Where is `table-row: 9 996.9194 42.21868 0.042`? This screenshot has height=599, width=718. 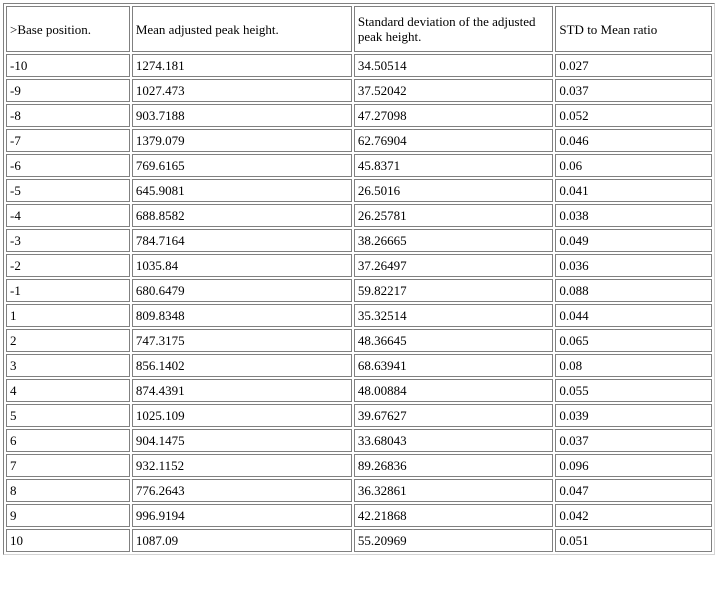 table-row: 9 996.9194 42.21868 0.042 is located at coordinates (359, 515).